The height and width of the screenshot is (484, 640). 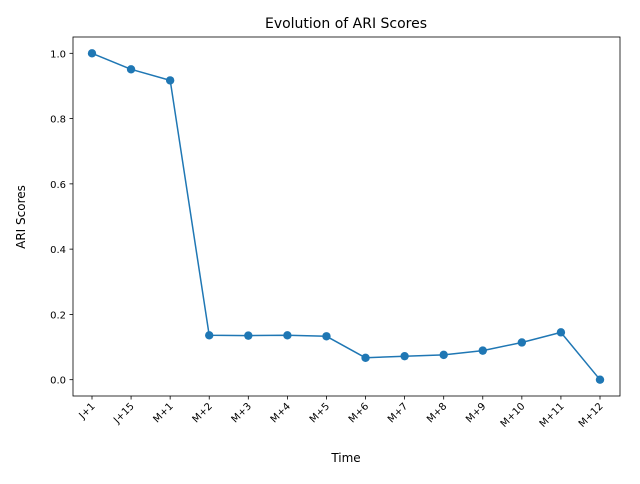 I want to click on x-axis-label: Time, so click(x=345, y=458).